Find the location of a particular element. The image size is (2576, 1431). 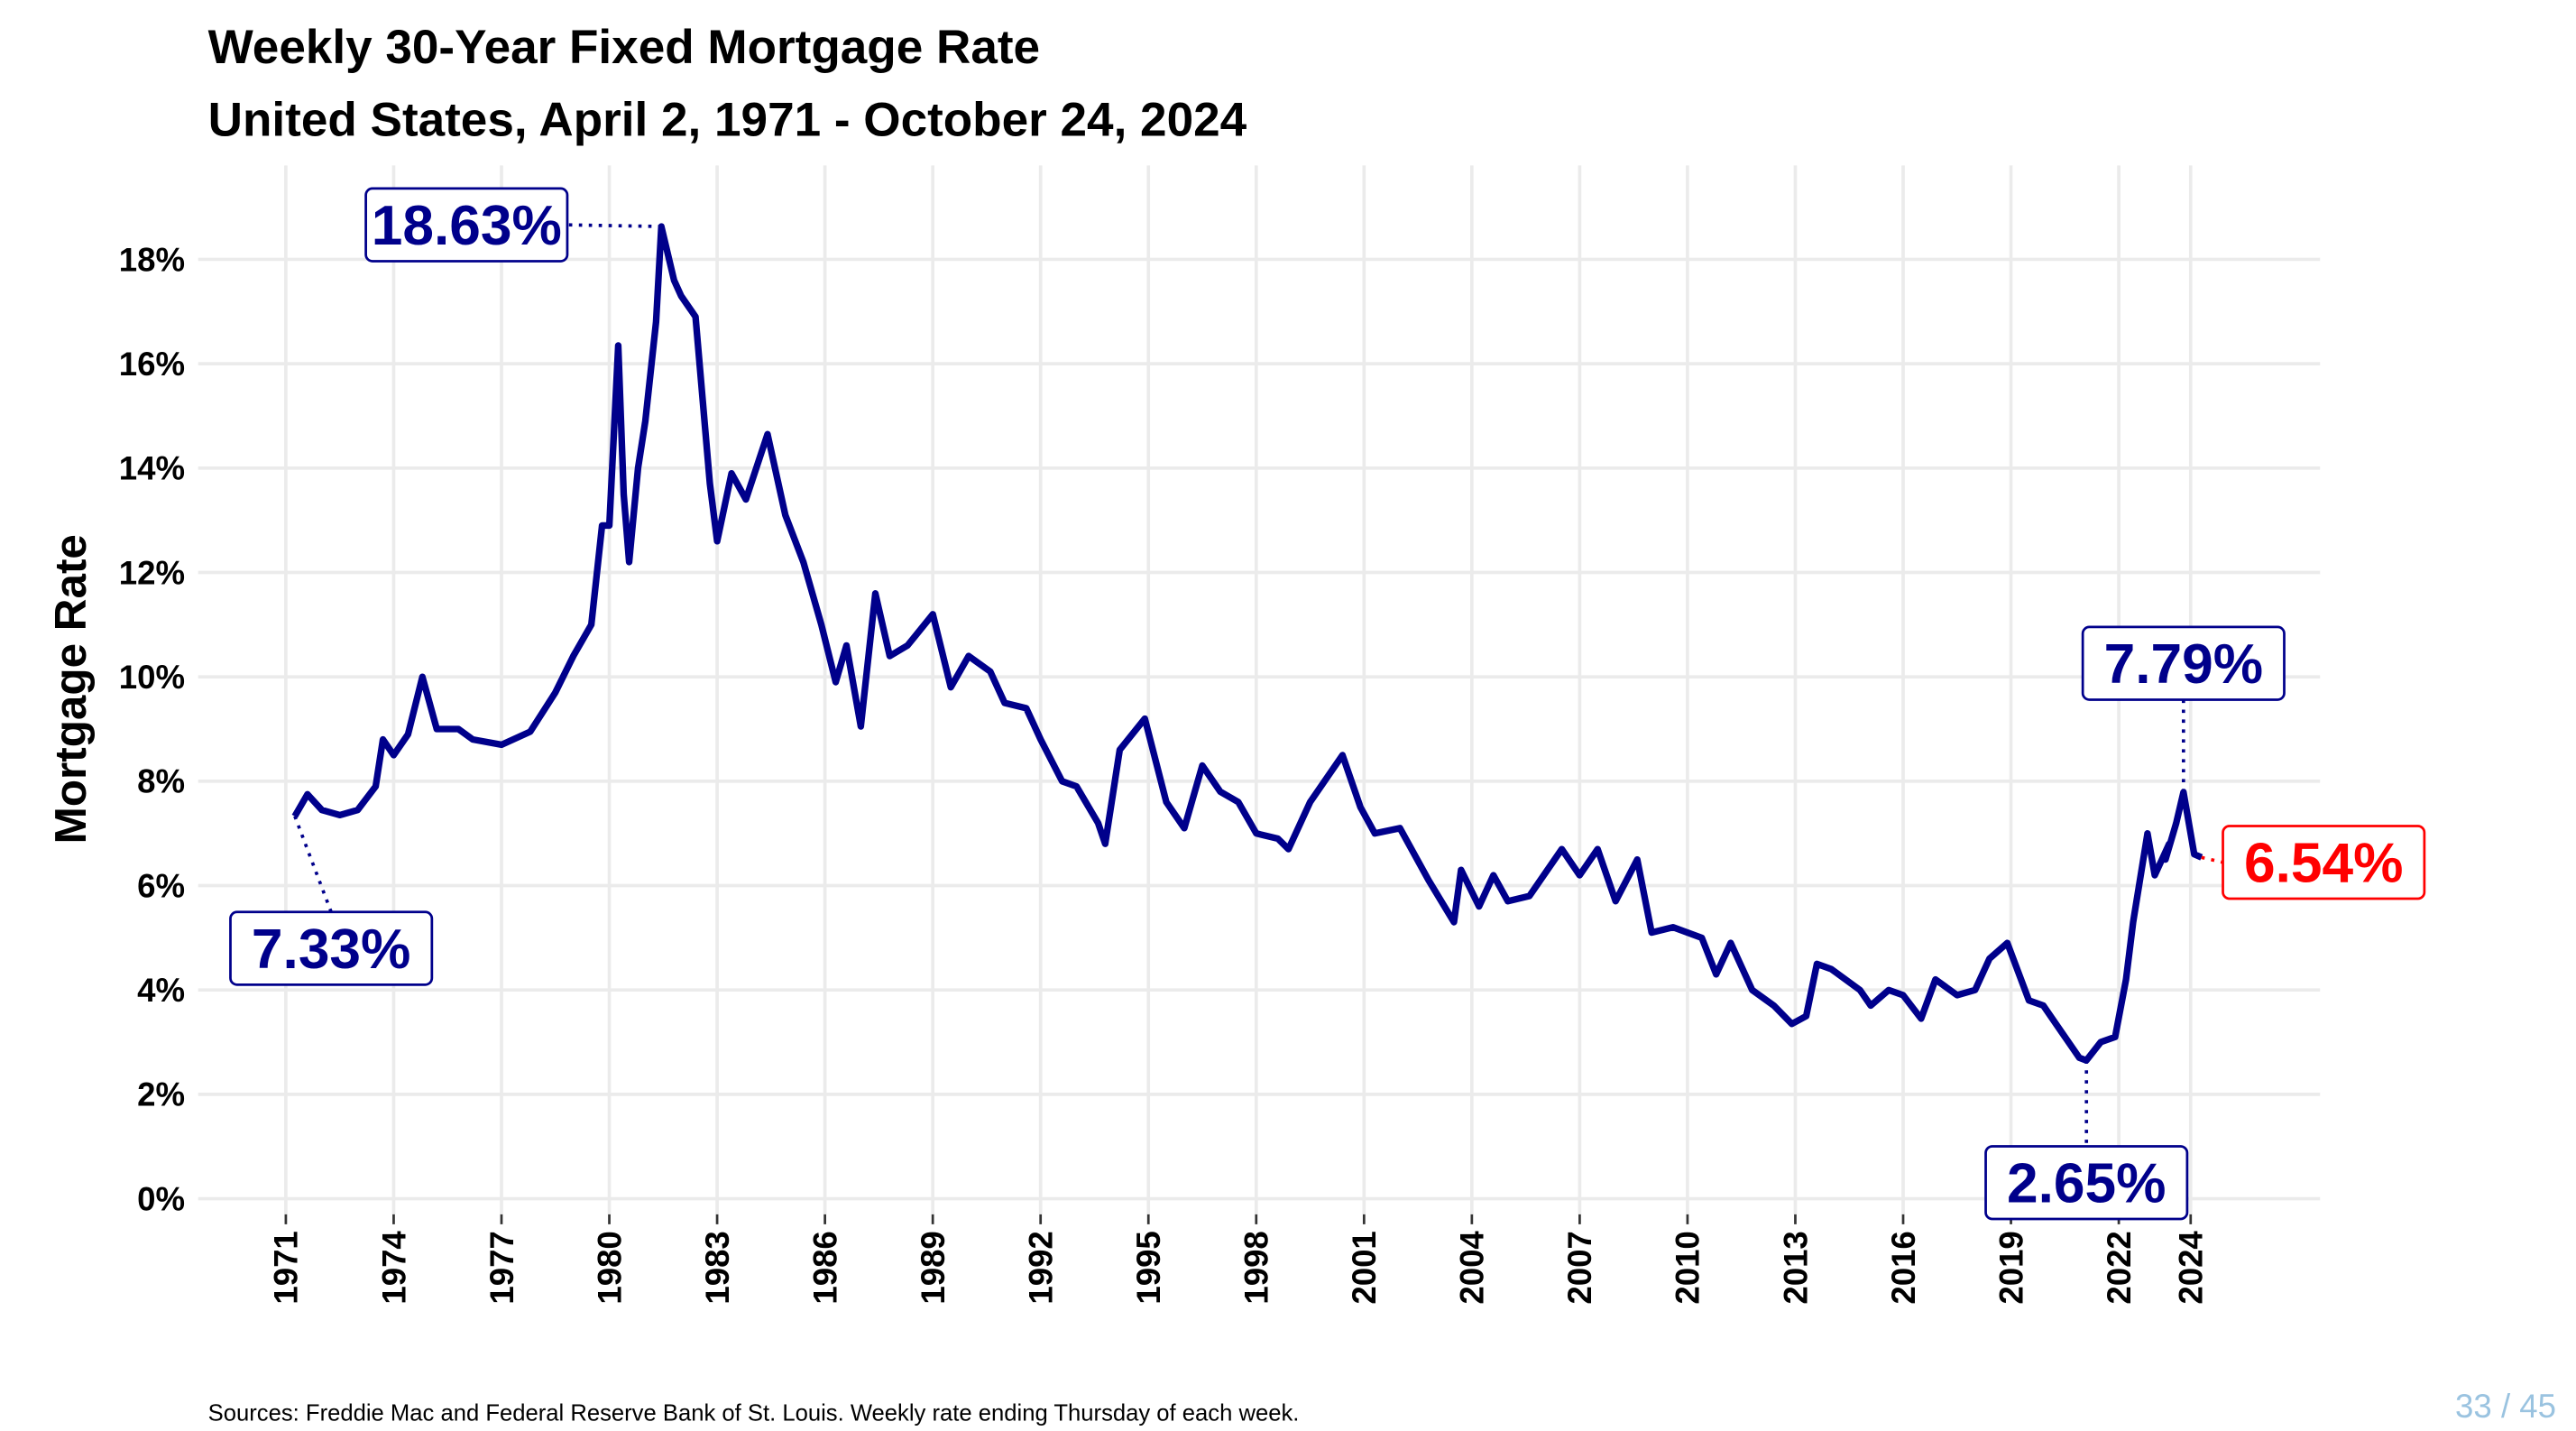

page-number: 33 / 45 is located at coordinates (2505, 1406).